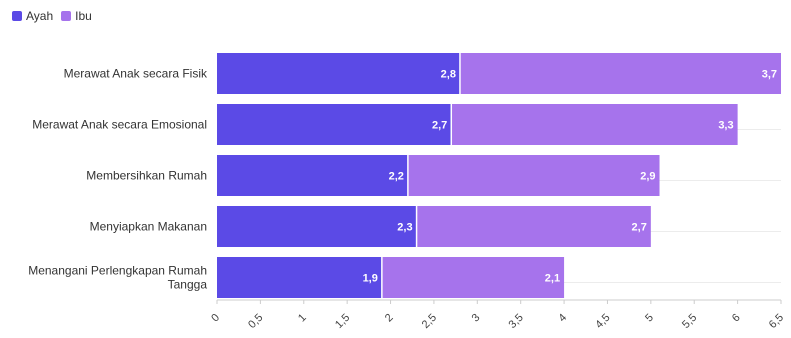  Describe the element at coordinates (689, 321) in the screenshot. I see `x-tick-label: 5,5` at that location.